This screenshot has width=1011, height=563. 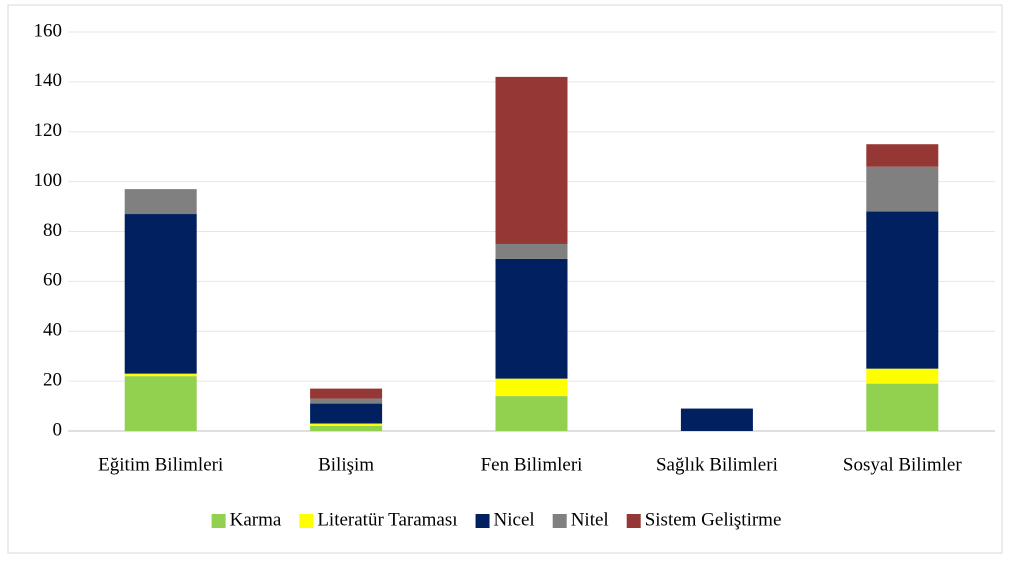 What do you see at coordinates (52, 280) in the screenshot?
I see `y-tick-label: 60` at bounding box center [52, 280].